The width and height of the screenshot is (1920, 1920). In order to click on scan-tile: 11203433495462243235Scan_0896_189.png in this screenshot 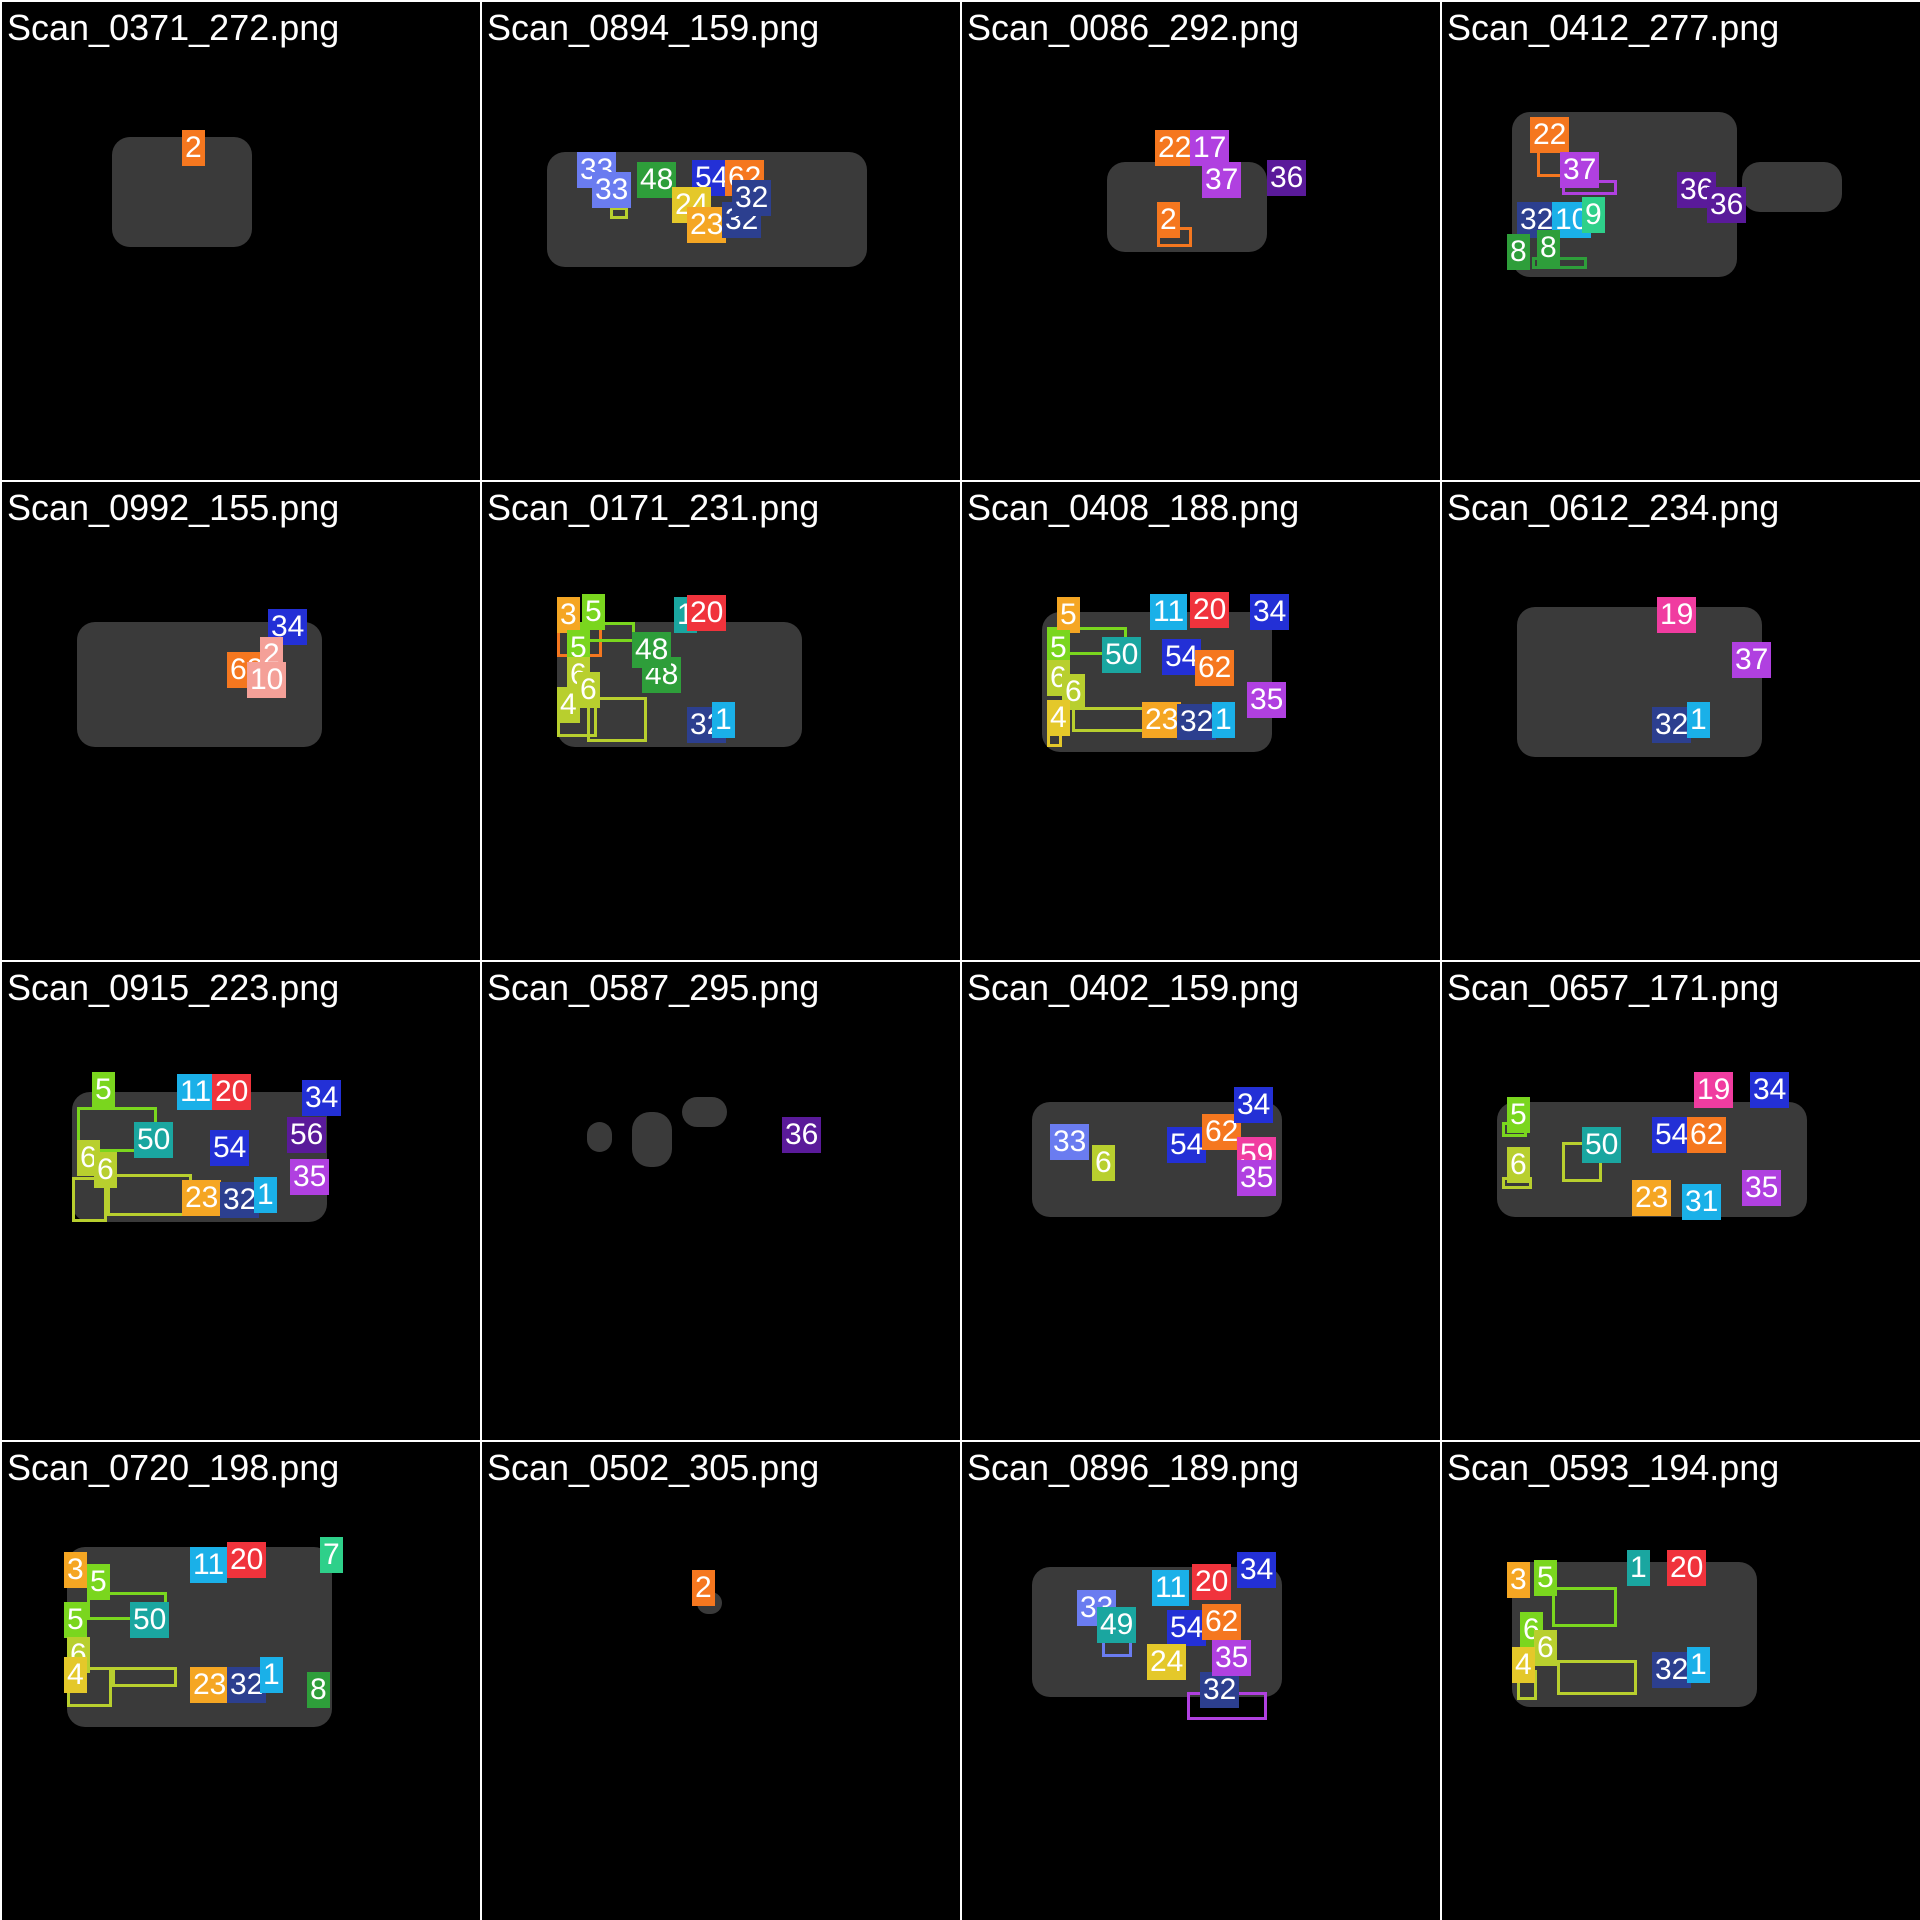, I will do `click(1201, 1681)`.